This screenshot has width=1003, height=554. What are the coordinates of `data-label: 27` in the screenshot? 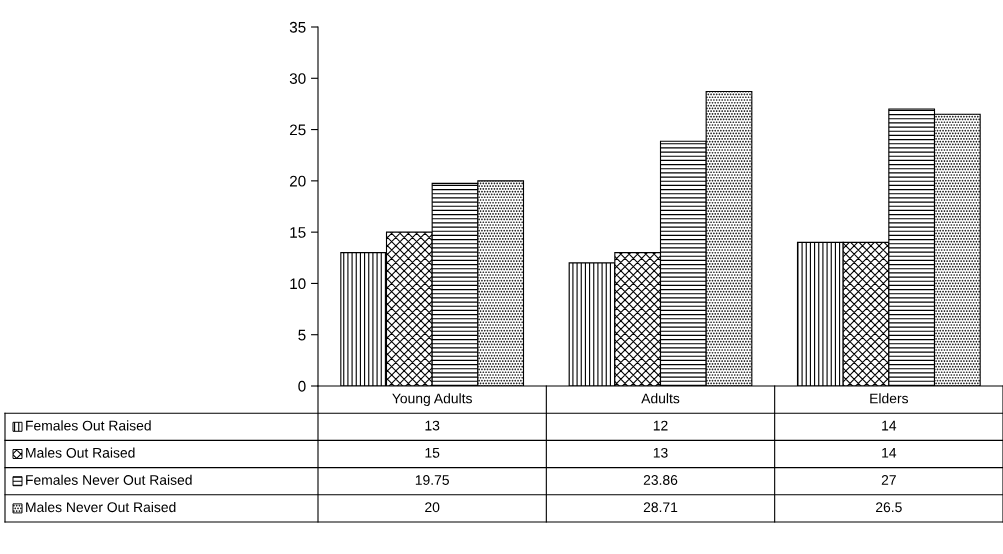 It's located at (888, 480).